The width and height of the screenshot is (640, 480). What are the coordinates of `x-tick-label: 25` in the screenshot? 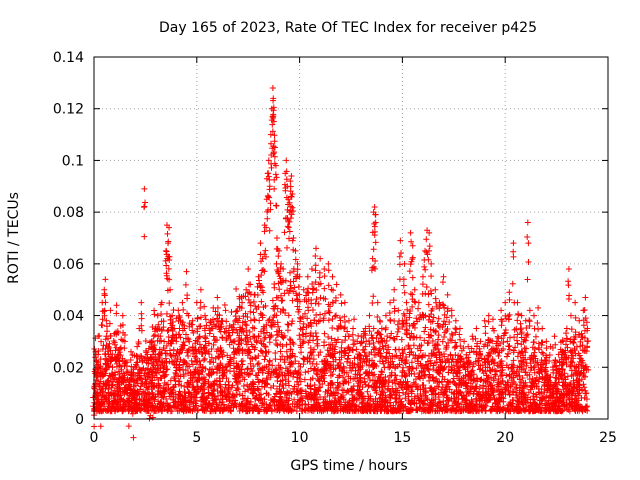 It's located at (608, 438).